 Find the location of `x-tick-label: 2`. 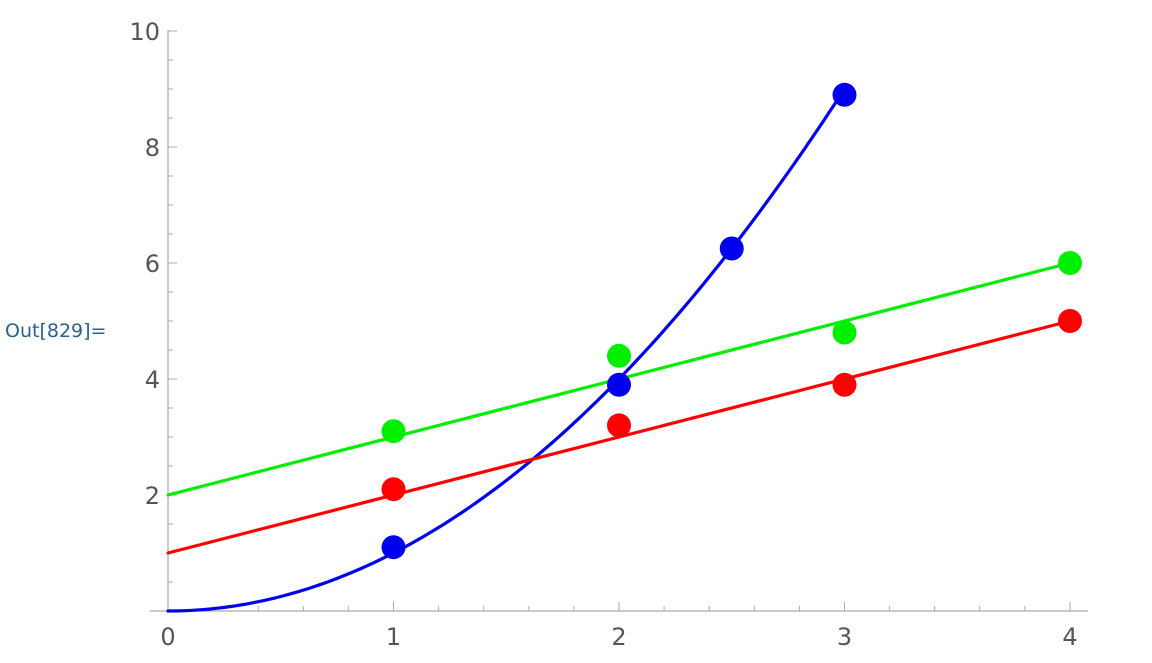

x-tick-label: 2 is located at coordinates (618, 637).